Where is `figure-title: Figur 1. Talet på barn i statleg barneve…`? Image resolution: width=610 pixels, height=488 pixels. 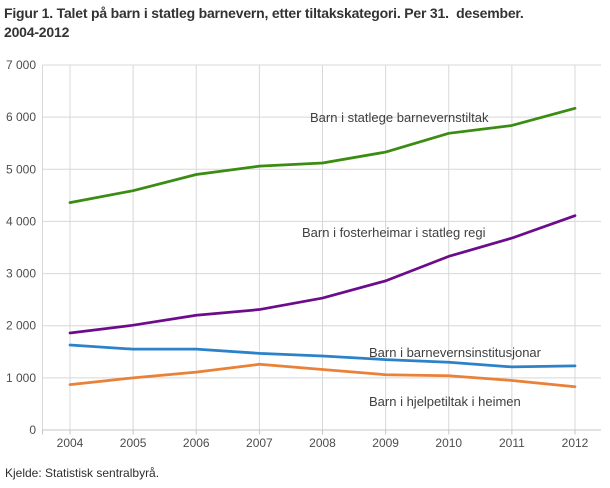 figure-title: Figur 1. Talet på barn i statleg barneve… is located at coordinates (306, 23).